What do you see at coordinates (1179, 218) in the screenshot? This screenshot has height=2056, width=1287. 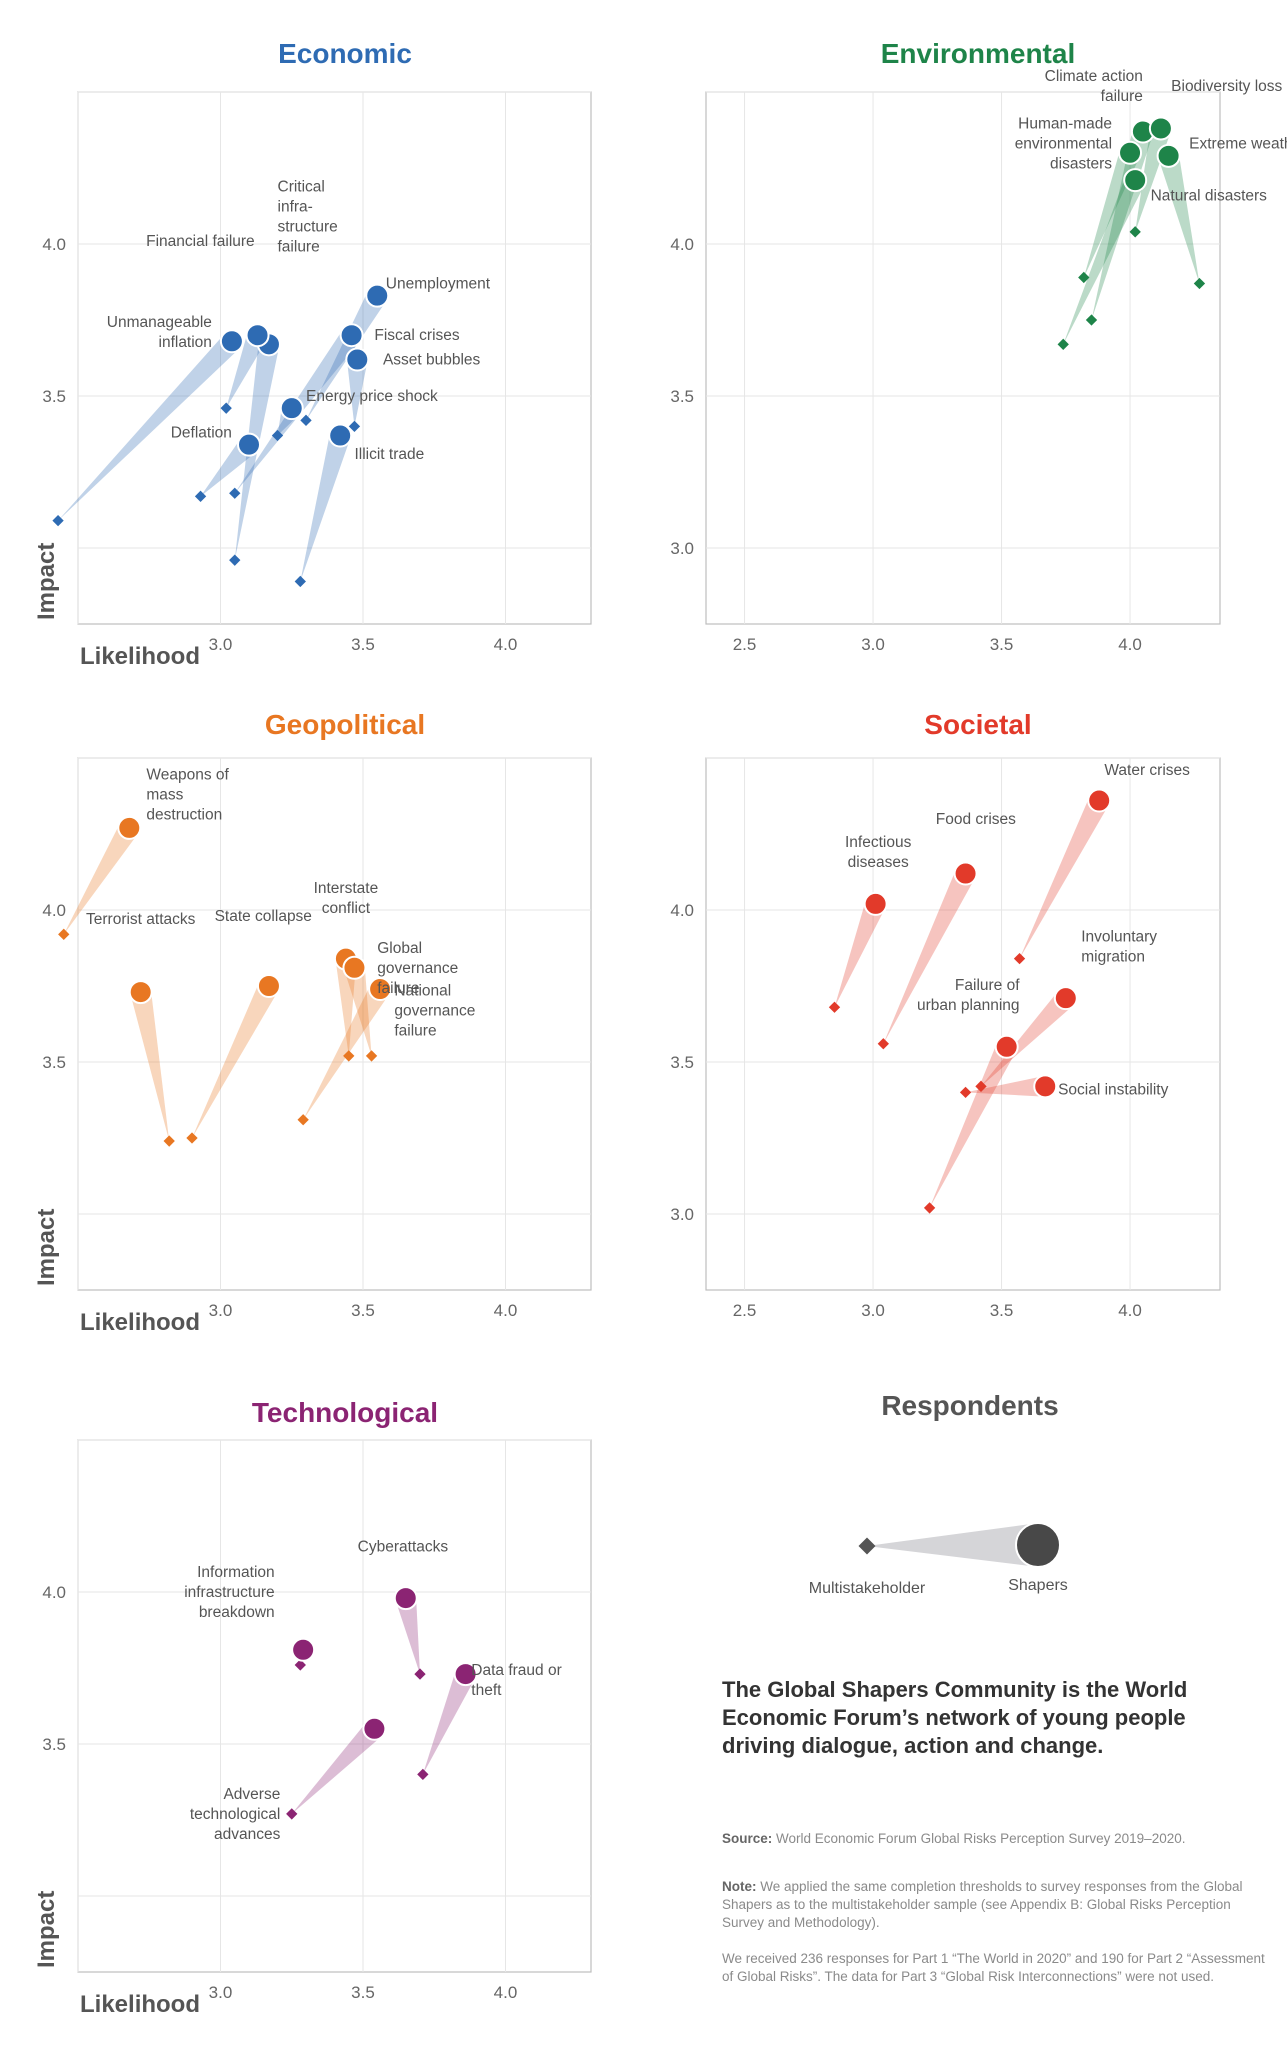 I see `band-extreme-weather` at bounding box center [1179, 218].